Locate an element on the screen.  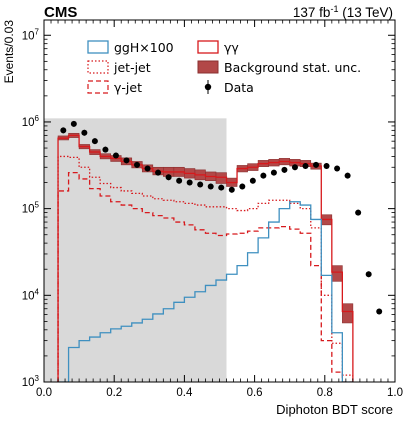
legend-swatch-jetjet is located at coordinates (98, 67).